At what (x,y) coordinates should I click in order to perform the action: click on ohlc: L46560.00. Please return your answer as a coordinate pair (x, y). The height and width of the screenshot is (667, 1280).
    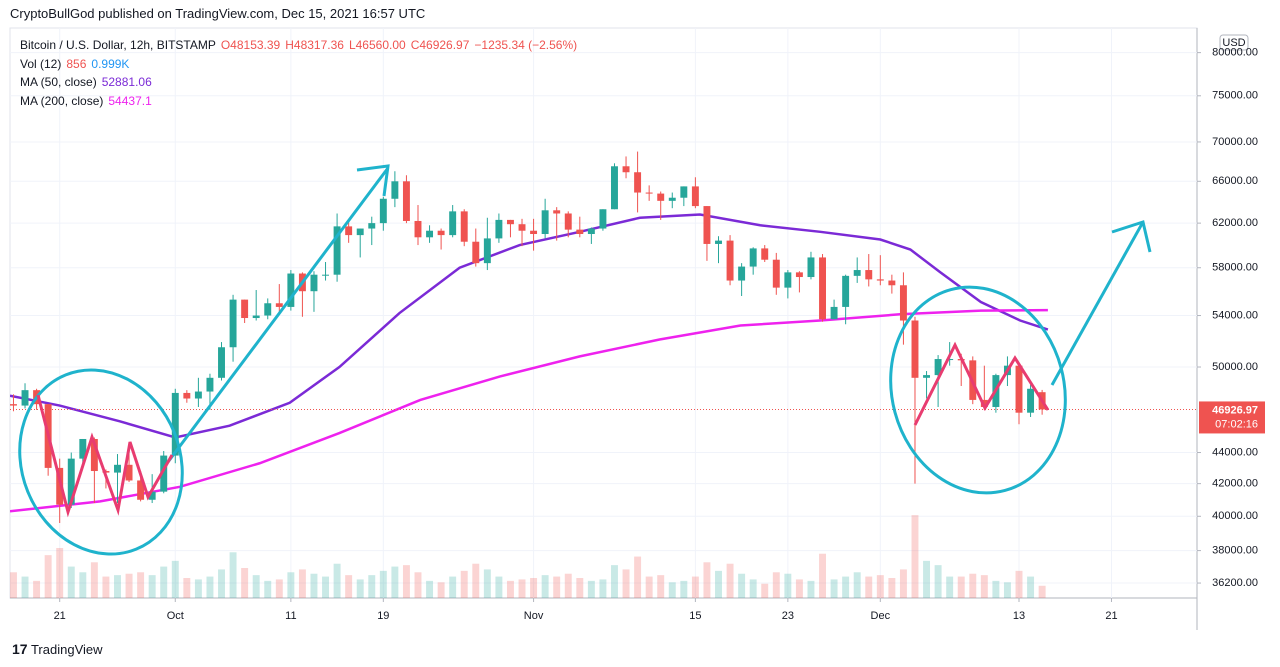
    Looking at the image, I should click on (377, 45).